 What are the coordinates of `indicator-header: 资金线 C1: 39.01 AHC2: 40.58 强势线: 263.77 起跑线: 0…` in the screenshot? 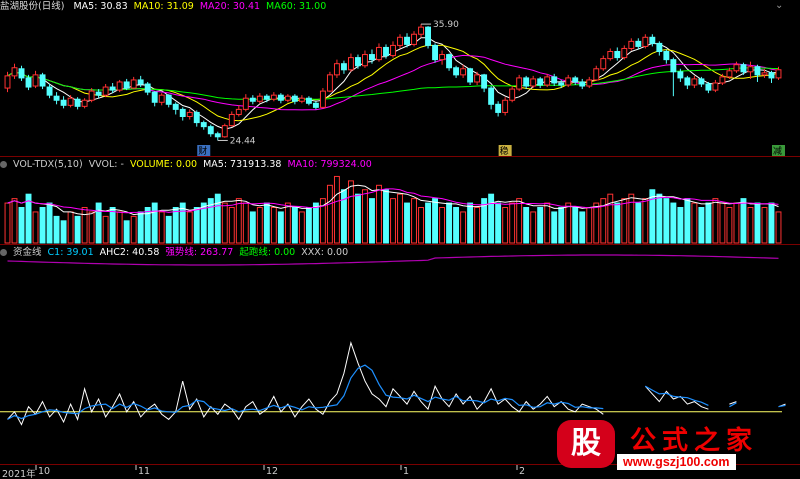 It's located at (180, 252).